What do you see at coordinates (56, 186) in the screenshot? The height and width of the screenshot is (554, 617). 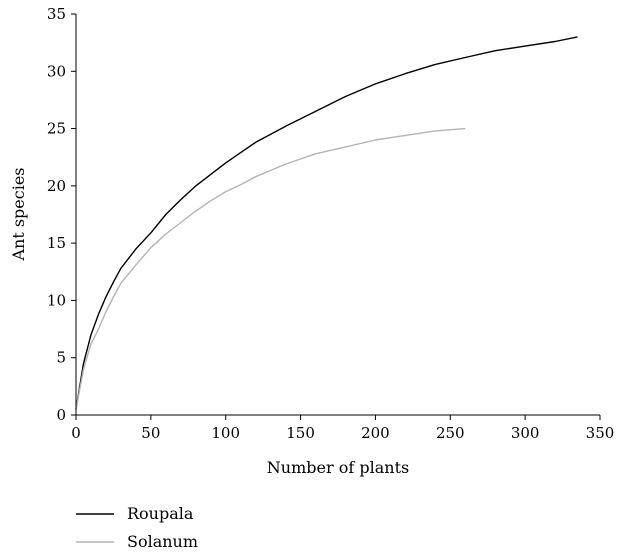 I see `y-tick-label: 20` at bounding box center [56, 186].